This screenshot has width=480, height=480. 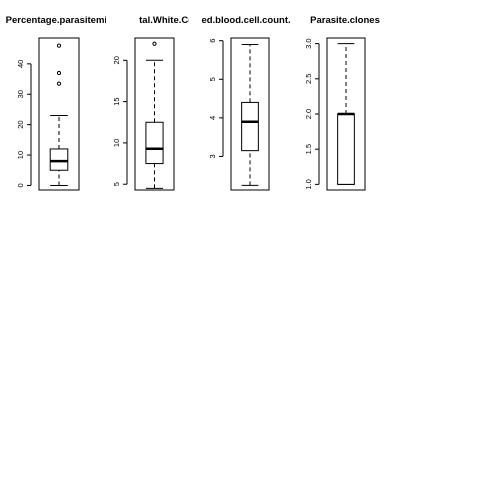 I want to click on y-tick-label: 1.0, so click(x=308, y=184).